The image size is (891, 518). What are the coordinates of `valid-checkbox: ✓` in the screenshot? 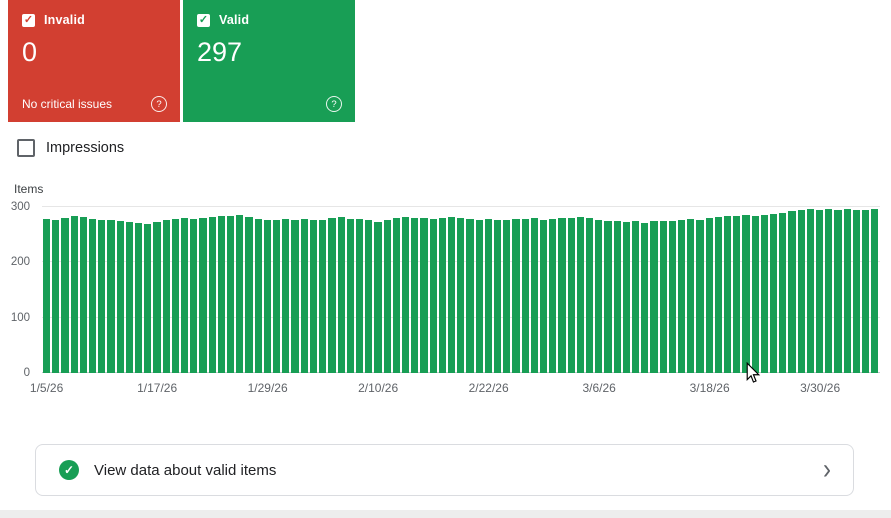 It's located at (203, 20).